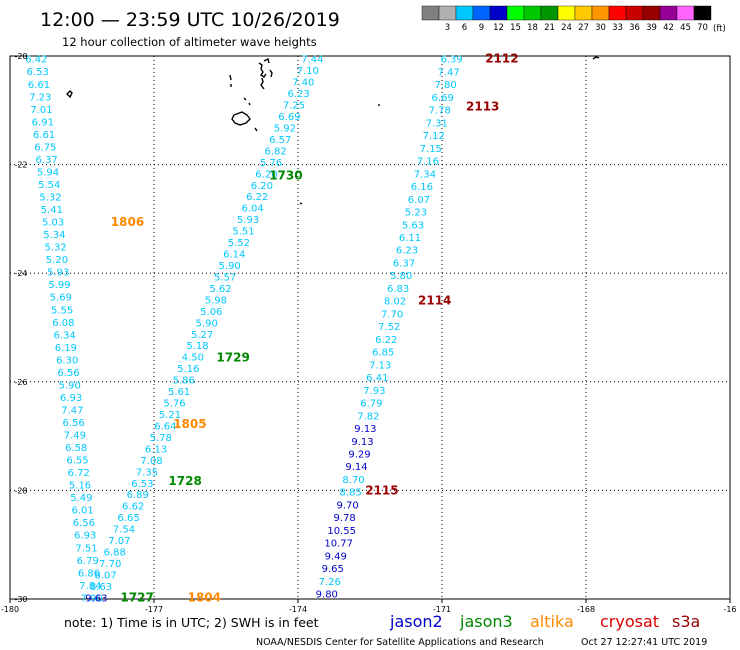 Image resolution: width=740 pixels, height=650 pixels. What do you see at coordinates (262, 186) in the screenshot?
I see `wave-height-label: 6.20` at bounding box center [262, 186].